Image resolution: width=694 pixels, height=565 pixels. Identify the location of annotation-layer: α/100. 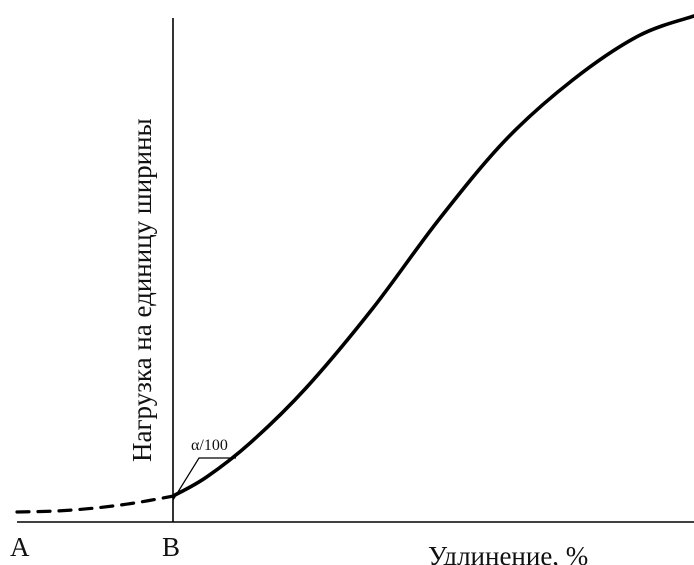
(204, 469).